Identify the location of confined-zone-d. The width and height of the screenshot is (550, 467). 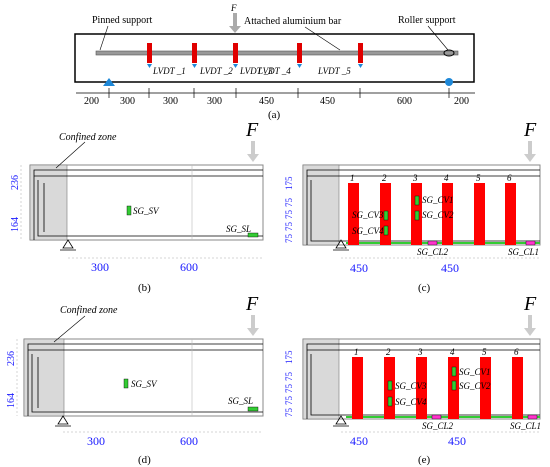
(44, 377).